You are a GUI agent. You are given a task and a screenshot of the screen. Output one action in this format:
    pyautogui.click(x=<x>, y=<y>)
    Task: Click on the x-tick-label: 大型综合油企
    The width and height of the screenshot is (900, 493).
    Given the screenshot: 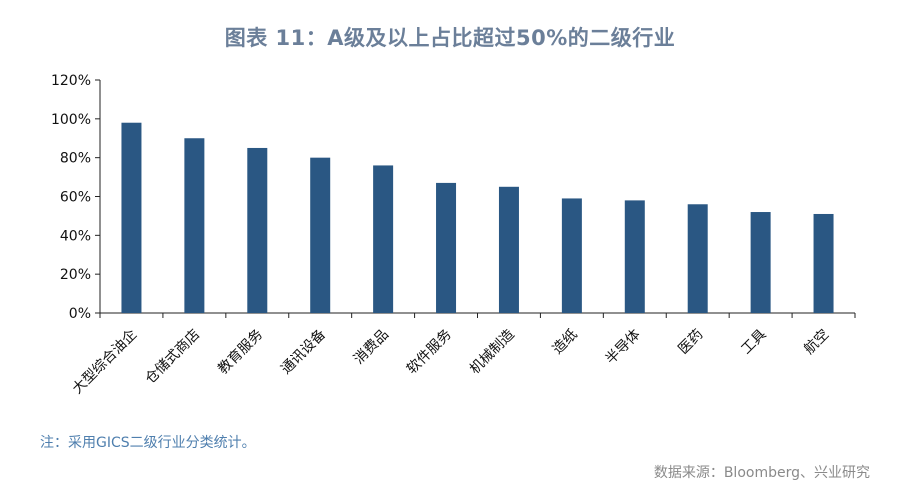 What is the action you would take?
    pyautogui.click(x=104, y=361)
    